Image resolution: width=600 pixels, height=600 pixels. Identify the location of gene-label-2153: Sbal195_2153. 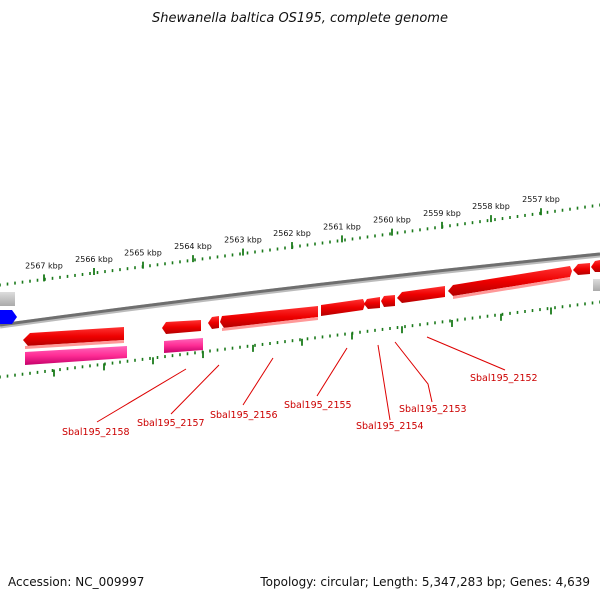
(433, 409).